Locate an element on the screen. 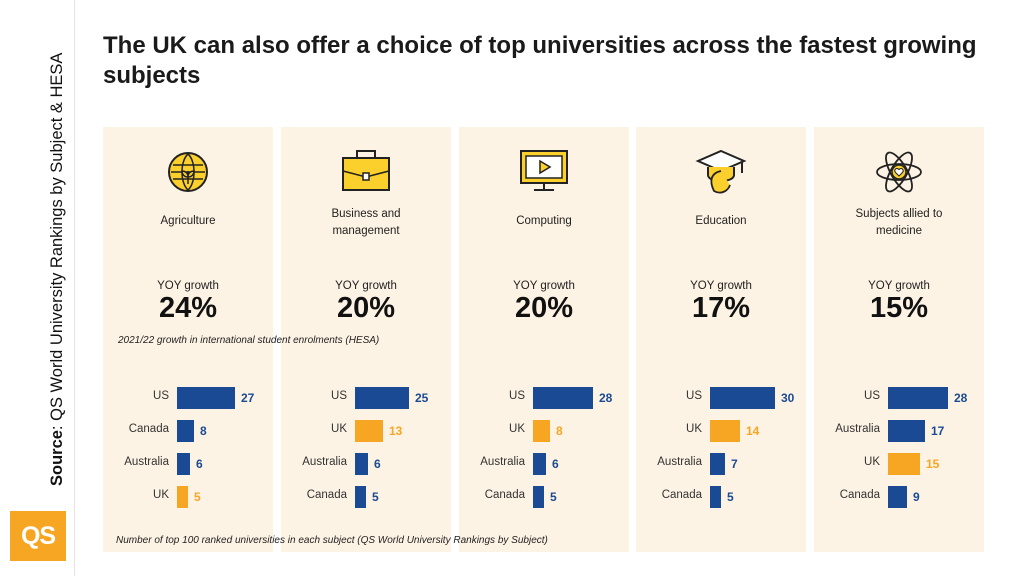 The width and height of the screenshot is (1024, 576). bar-row: US 27 is located at coordinates (188, 398).